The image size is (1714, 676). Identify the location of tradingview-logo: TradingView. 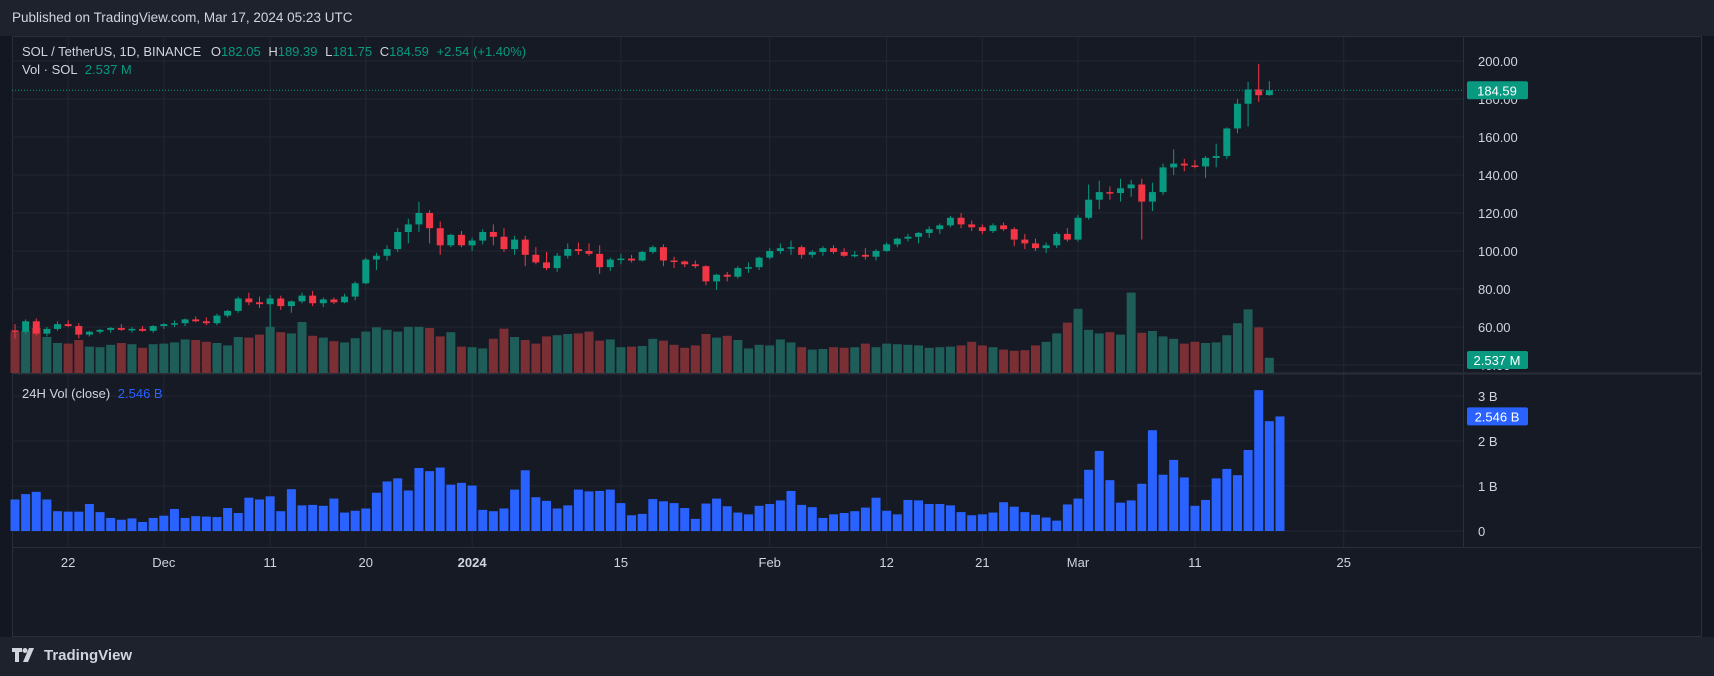
(72, 655).